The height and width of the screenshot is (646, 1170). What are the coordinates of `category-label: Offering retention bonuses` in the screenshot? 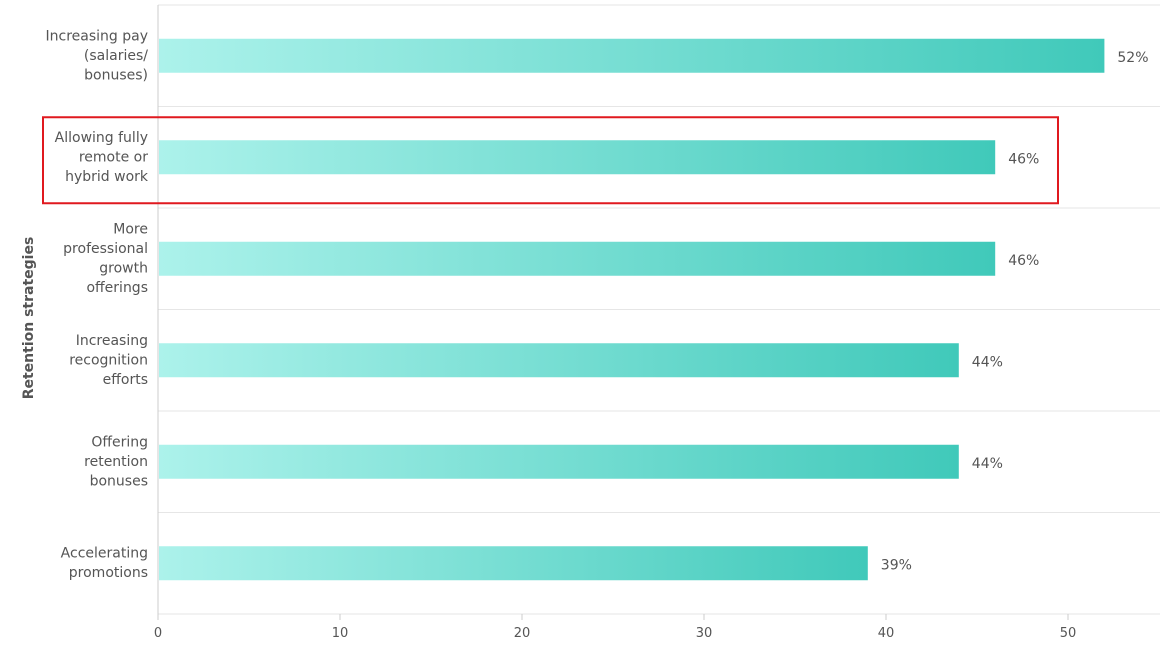 It's located at (116, 461).